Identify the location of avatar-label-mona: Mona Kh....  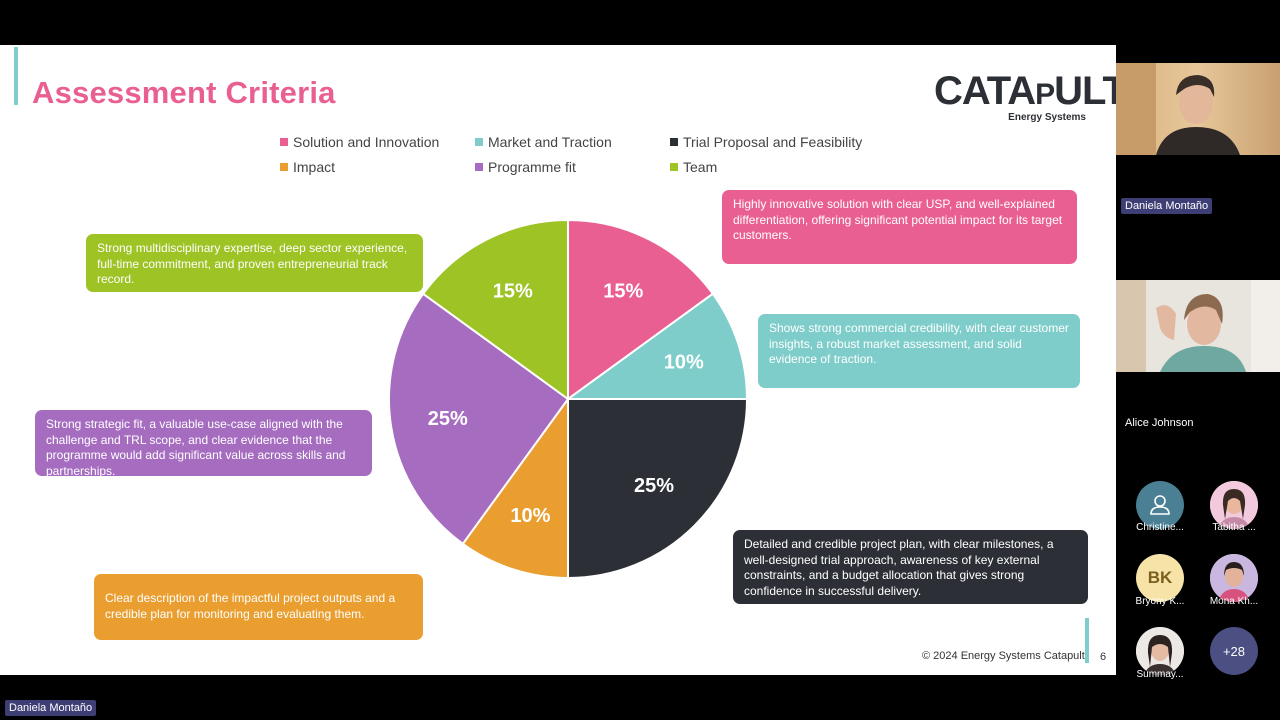
(1234, 601).